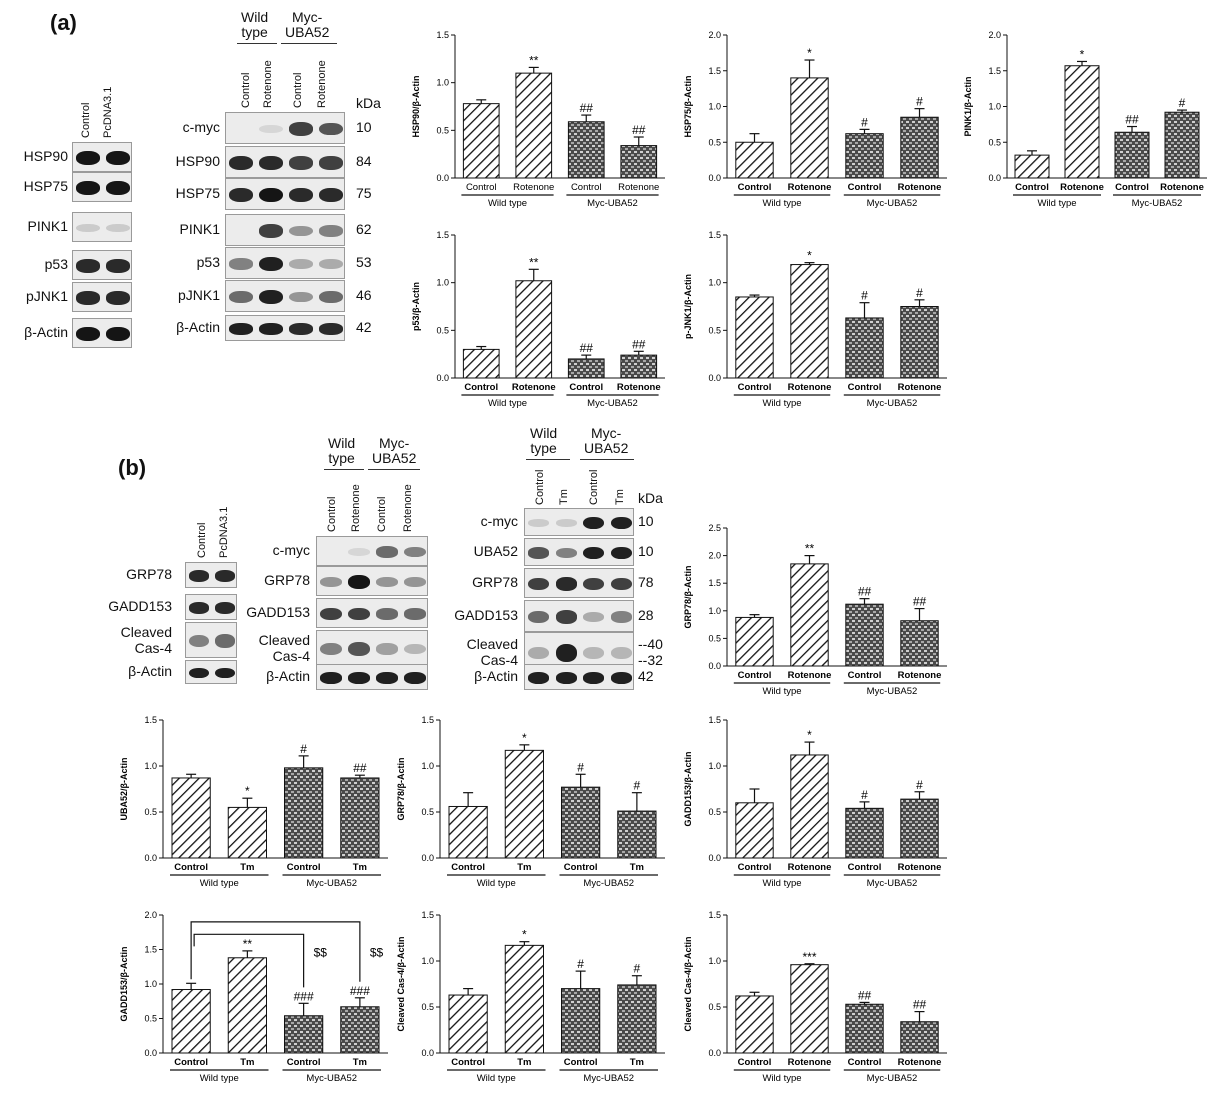 This screenshot has width=1217, height=1097. What do you see at coordinates (416, 306) in the screenshot?
I see `y-axis-label: p53/β-Actin` at bounding box center [416, 306].